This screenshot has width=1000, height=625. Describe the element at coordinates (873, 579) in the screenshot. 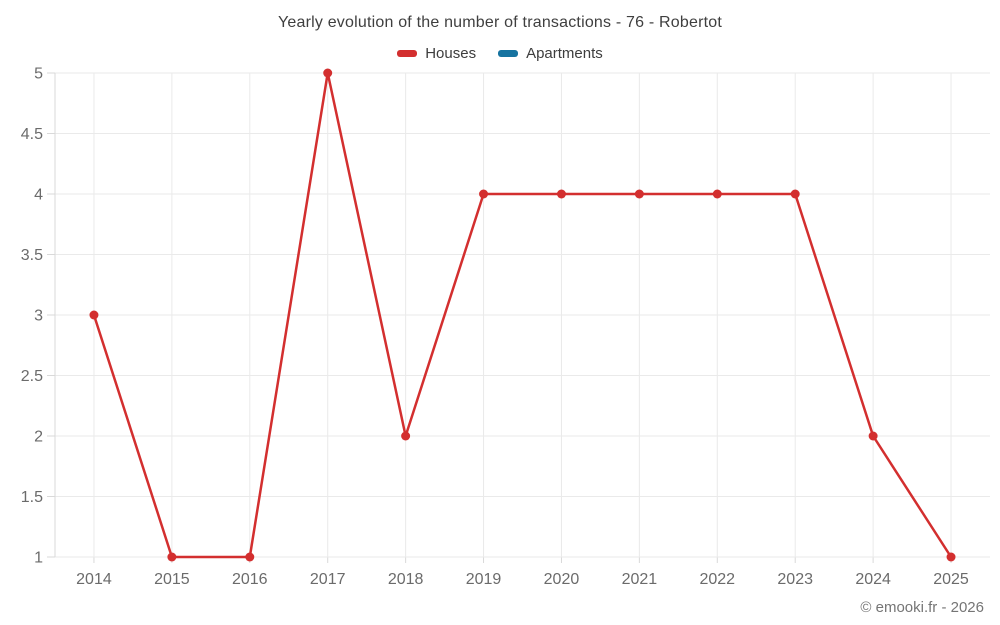

I see `x-axis-label: 2024` at that location.